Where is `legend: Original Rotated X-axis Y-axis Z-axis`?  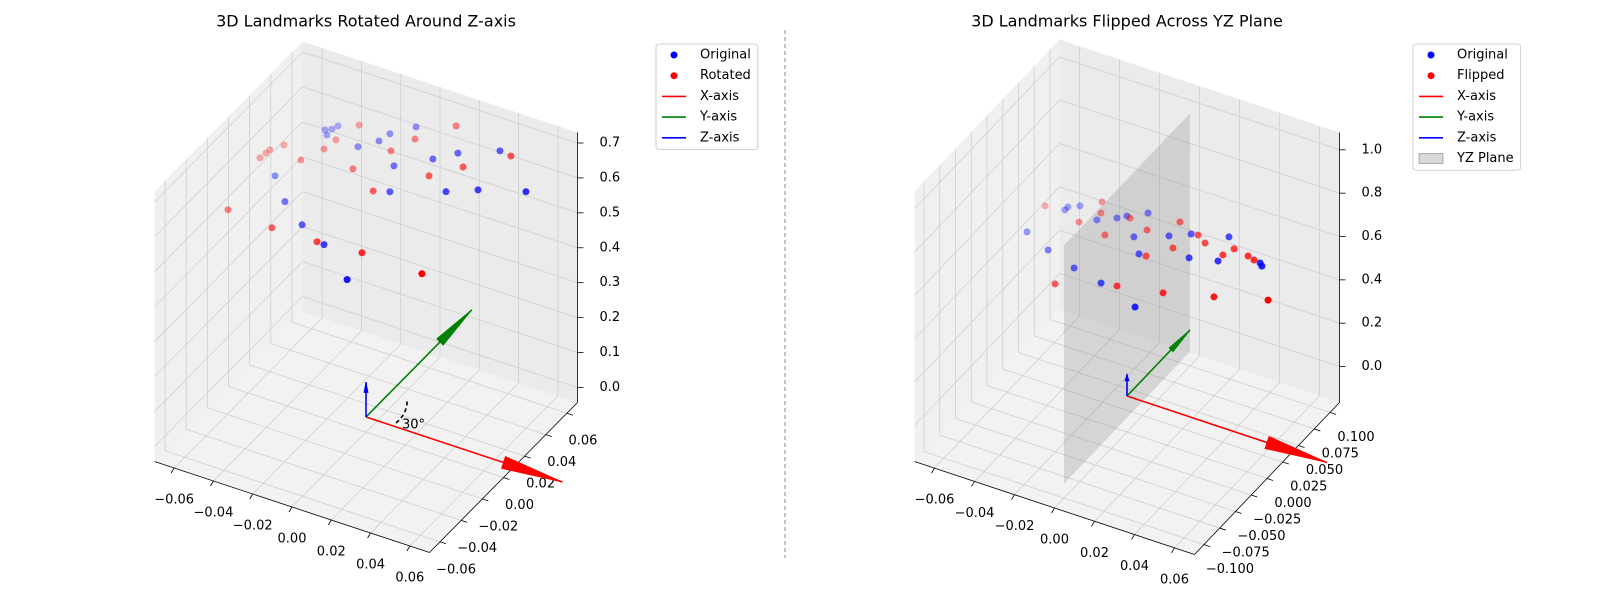 legend: Original Rotated X-axis Y-axis Z-axis is located at coordinates (707, 96).